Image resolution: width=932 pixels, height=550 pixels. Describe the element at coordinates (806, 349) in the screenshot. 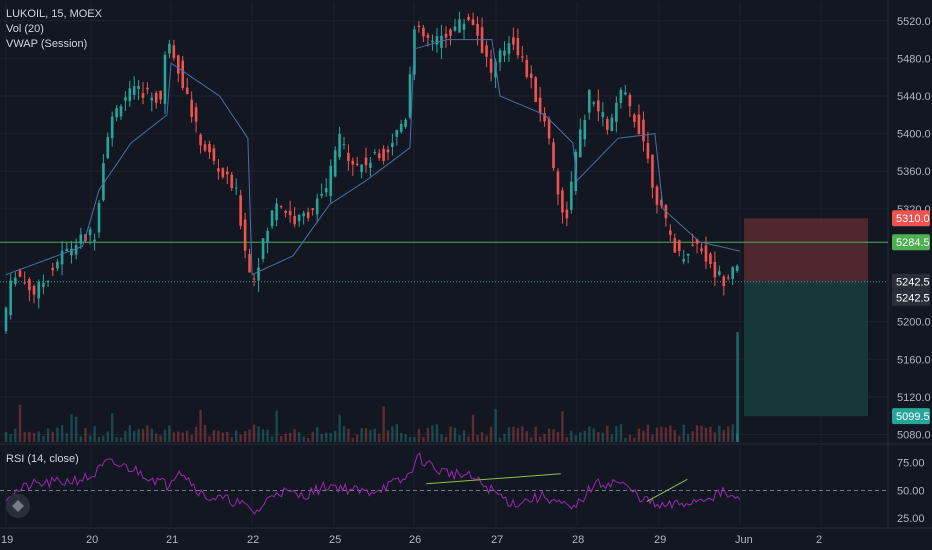

I see `take-profit-zone` at that location.